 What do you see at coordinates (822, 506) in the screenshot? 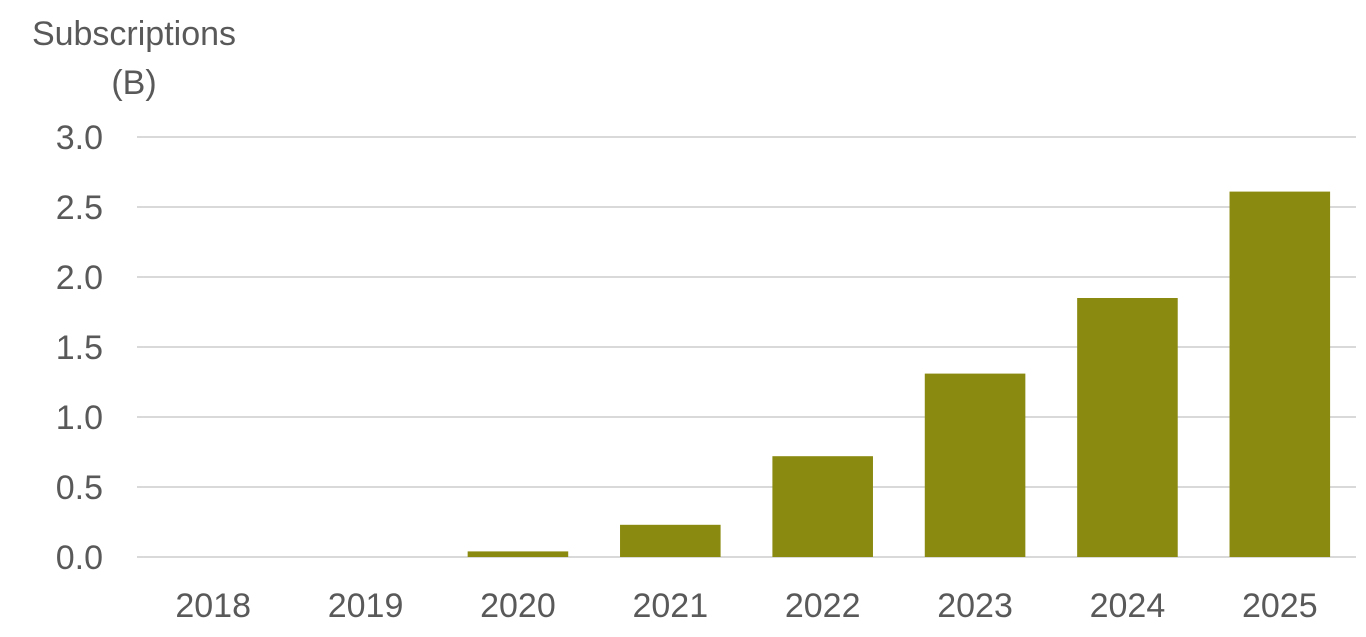
I see `bar-2022` at bounding box center [822, 506].